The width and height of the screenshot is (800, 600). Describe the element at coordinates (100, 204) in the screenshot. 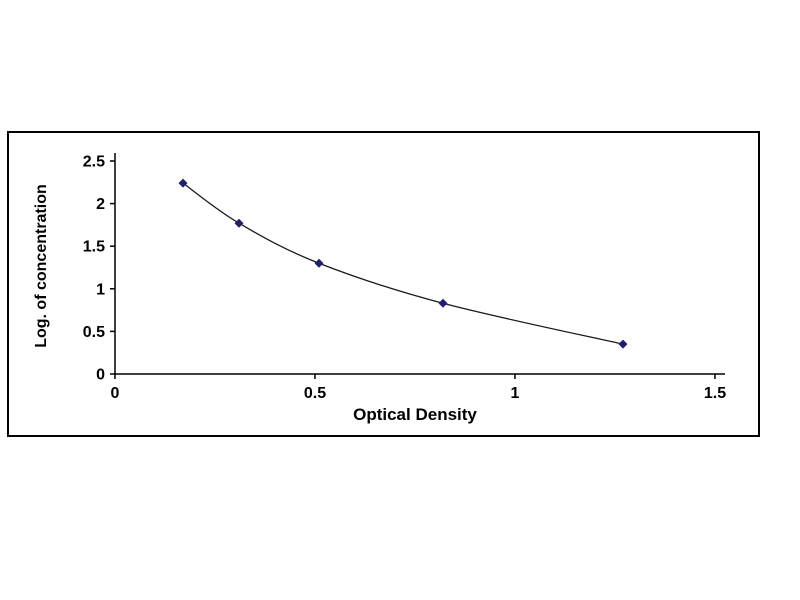

I see `y-tick-label: 2` at that location.